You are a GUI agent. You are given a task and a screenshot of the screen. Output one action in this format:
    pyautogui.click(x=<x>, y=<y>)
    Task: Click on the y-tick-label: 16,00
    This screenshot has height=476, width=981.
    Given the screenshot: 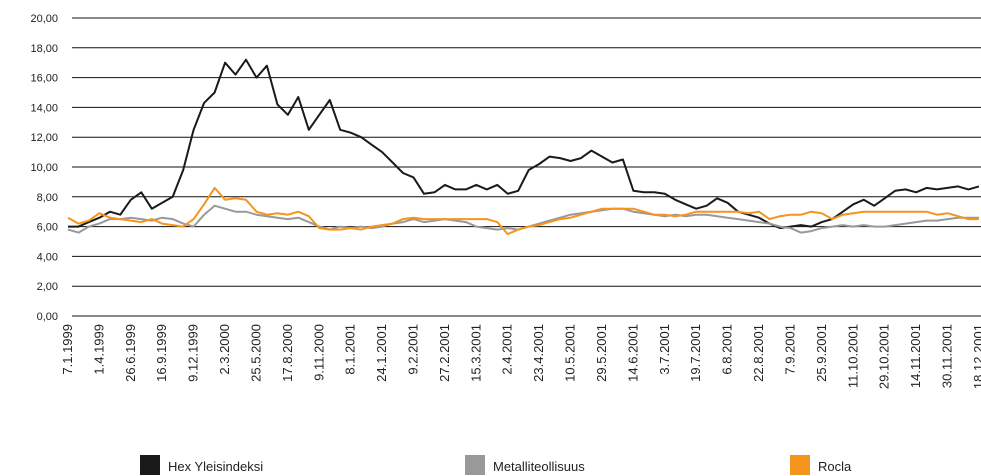 What is the action you would take?
    pyautogui.click(x=44, y=79)
    